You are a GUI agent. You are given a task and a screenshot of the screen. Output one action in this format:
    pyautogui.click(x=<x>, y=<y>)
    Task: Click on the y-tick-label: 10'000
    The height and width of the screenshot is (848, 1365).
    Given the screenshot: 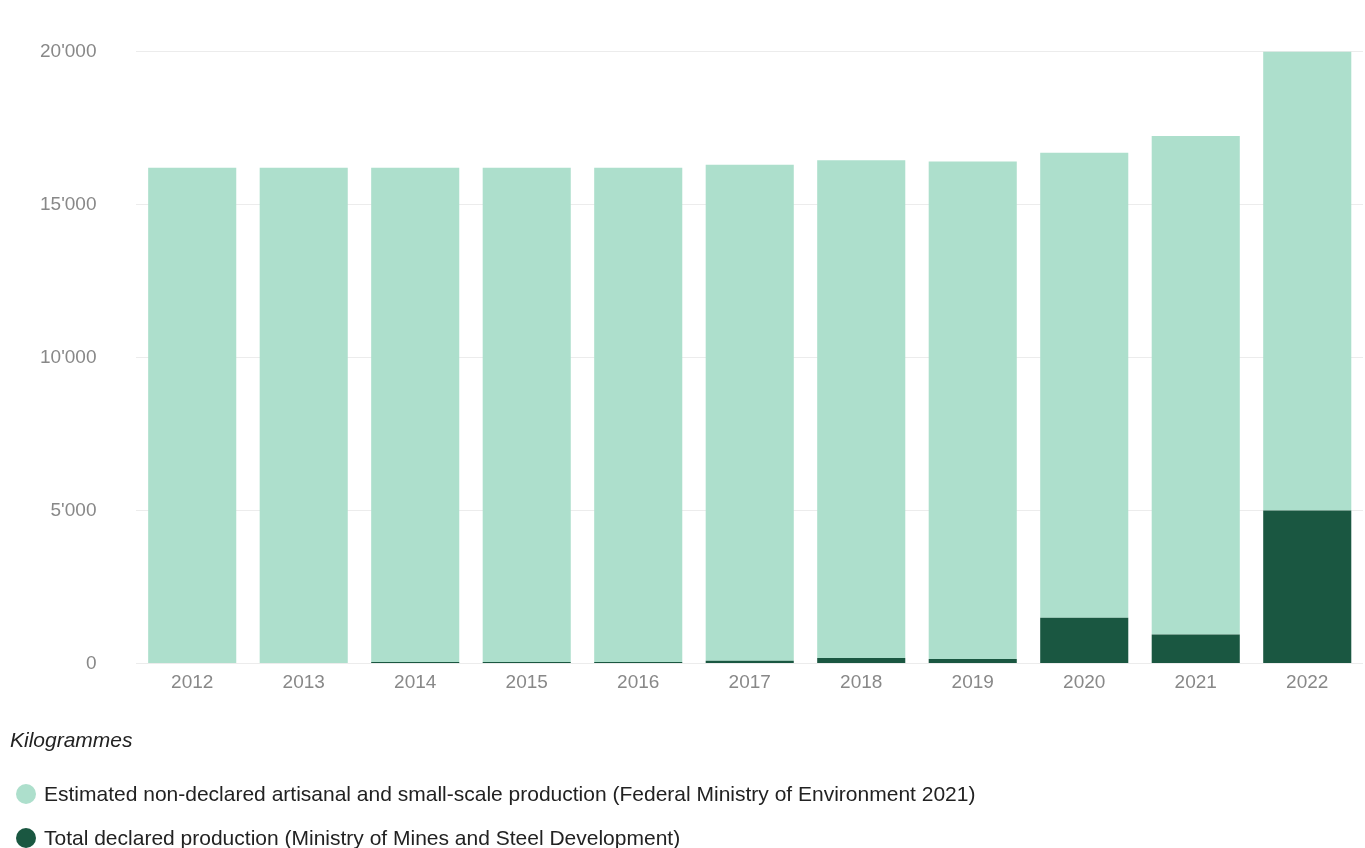 What is the action you would take?
    pyautogui.click(x=68, y=356)
    